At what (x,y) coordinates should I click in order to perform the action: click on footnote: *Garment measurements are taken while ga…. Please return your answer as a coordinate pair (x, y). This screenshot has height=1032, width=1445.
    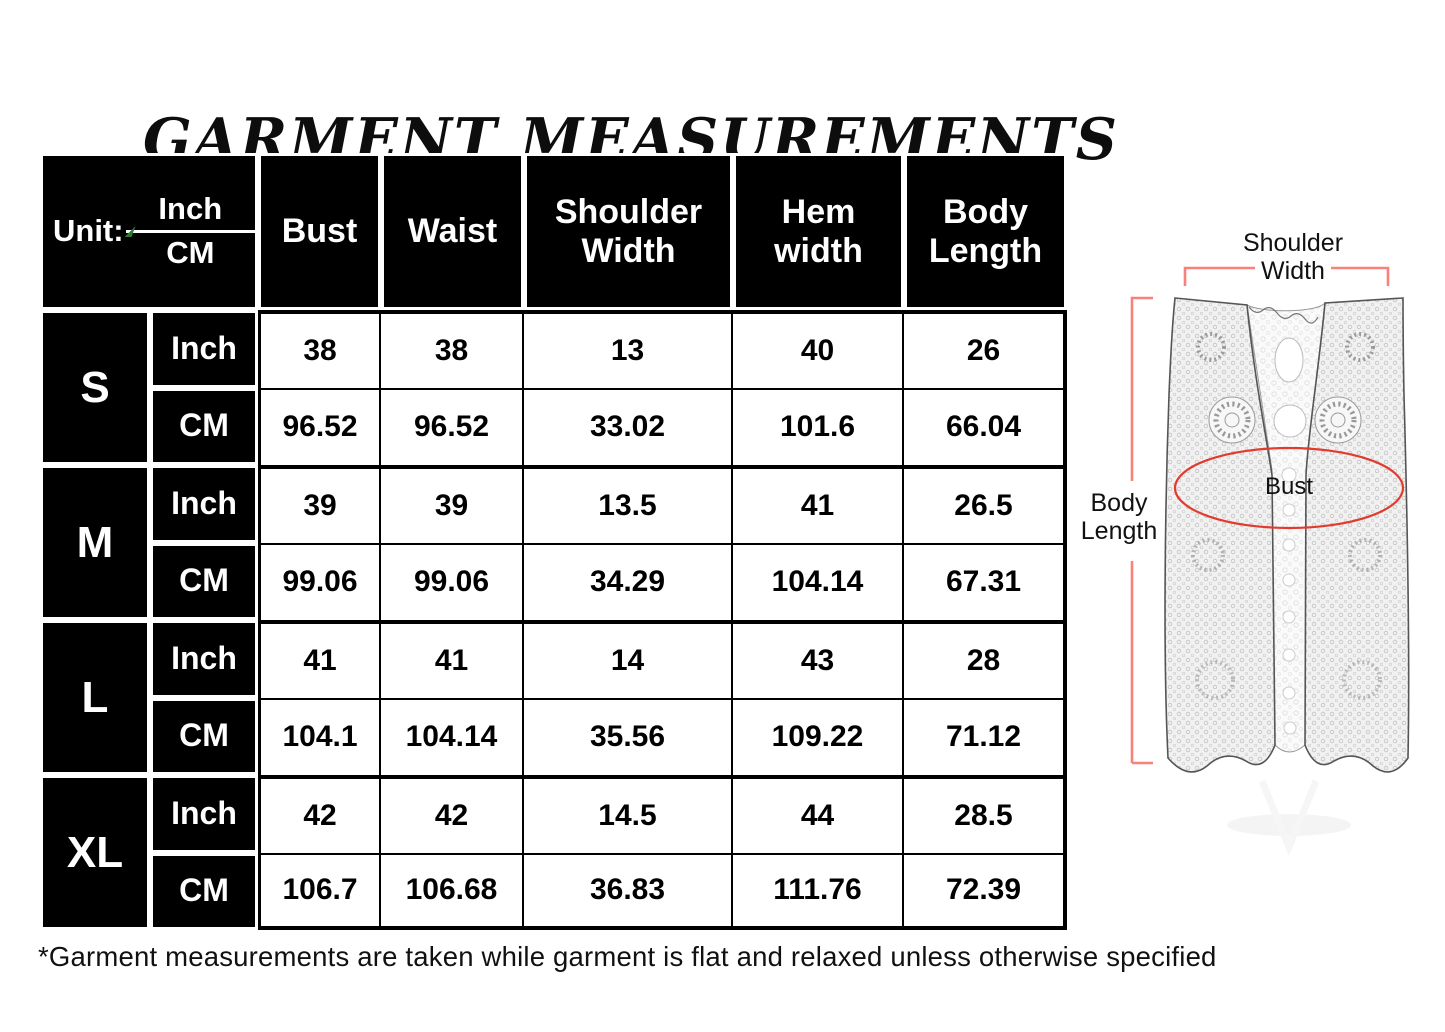
    Looking at the image, I should click on (627, 956).